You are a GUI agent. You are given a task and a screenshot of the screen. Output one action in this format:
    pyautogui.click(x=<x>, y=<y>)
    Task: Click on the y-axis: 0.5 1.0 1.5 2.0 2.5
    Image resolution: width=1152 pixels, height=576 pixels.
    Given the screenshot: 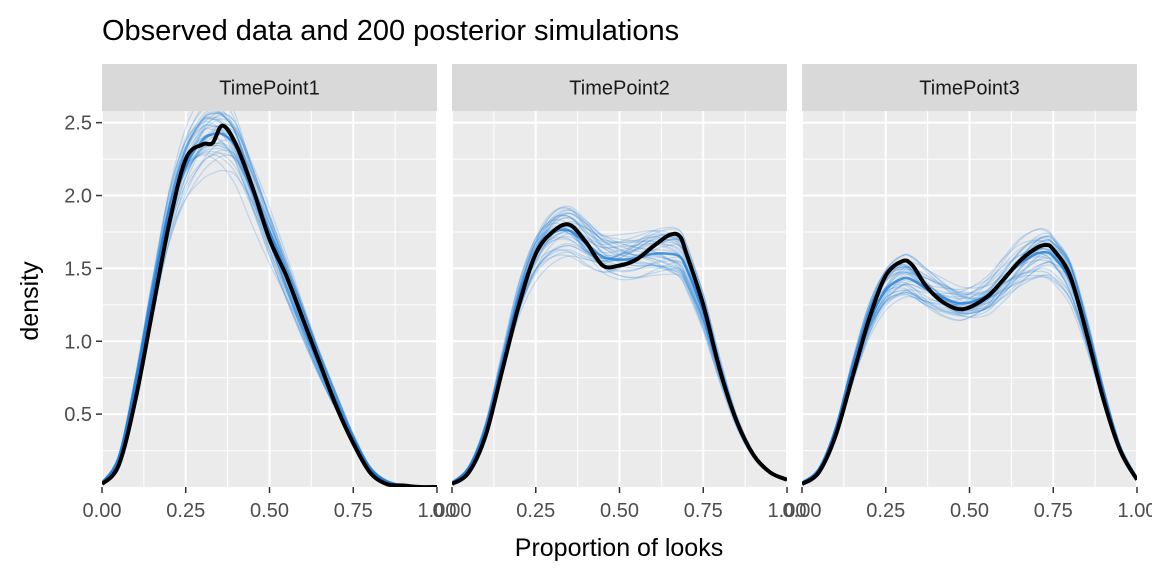 What is the action you would take?
    pyautogui.click(x=83, y=269)
    